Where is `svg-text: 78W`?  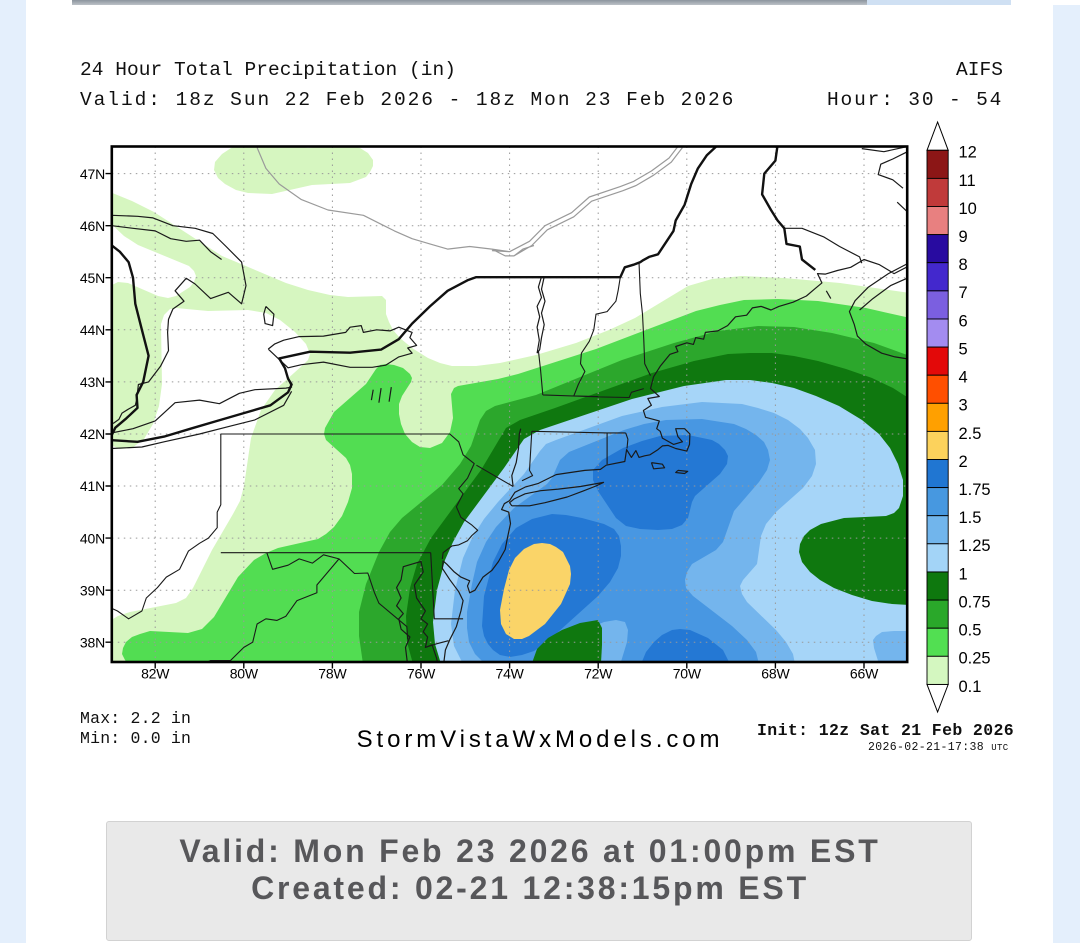
svg-text: 78W is located at coordinates (332, 674).